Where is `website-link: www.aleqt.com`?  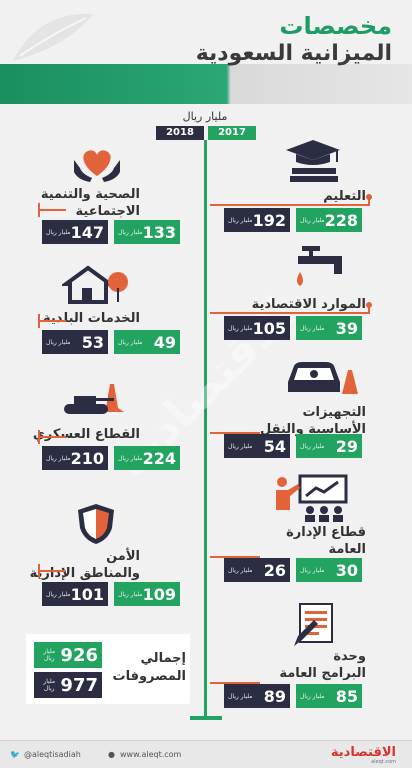 website-link: www.aleqt.com is located at coordinates (151, 754).